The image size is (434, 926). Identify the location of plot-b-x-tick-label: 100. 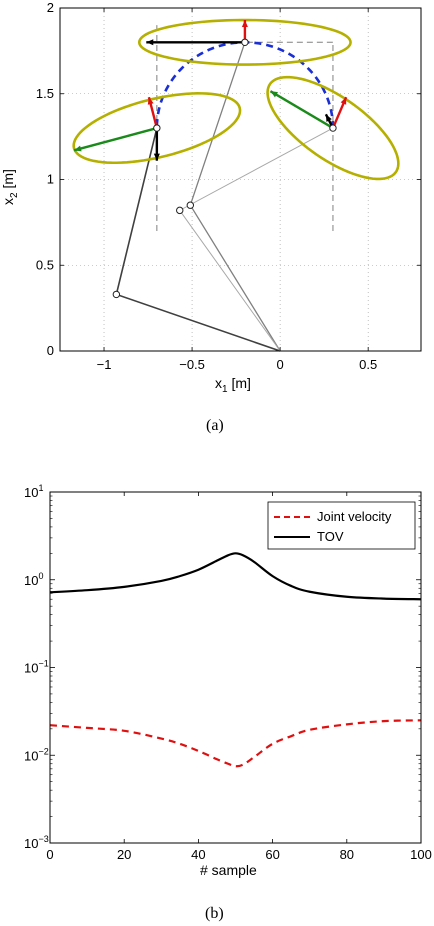
(421, 854).